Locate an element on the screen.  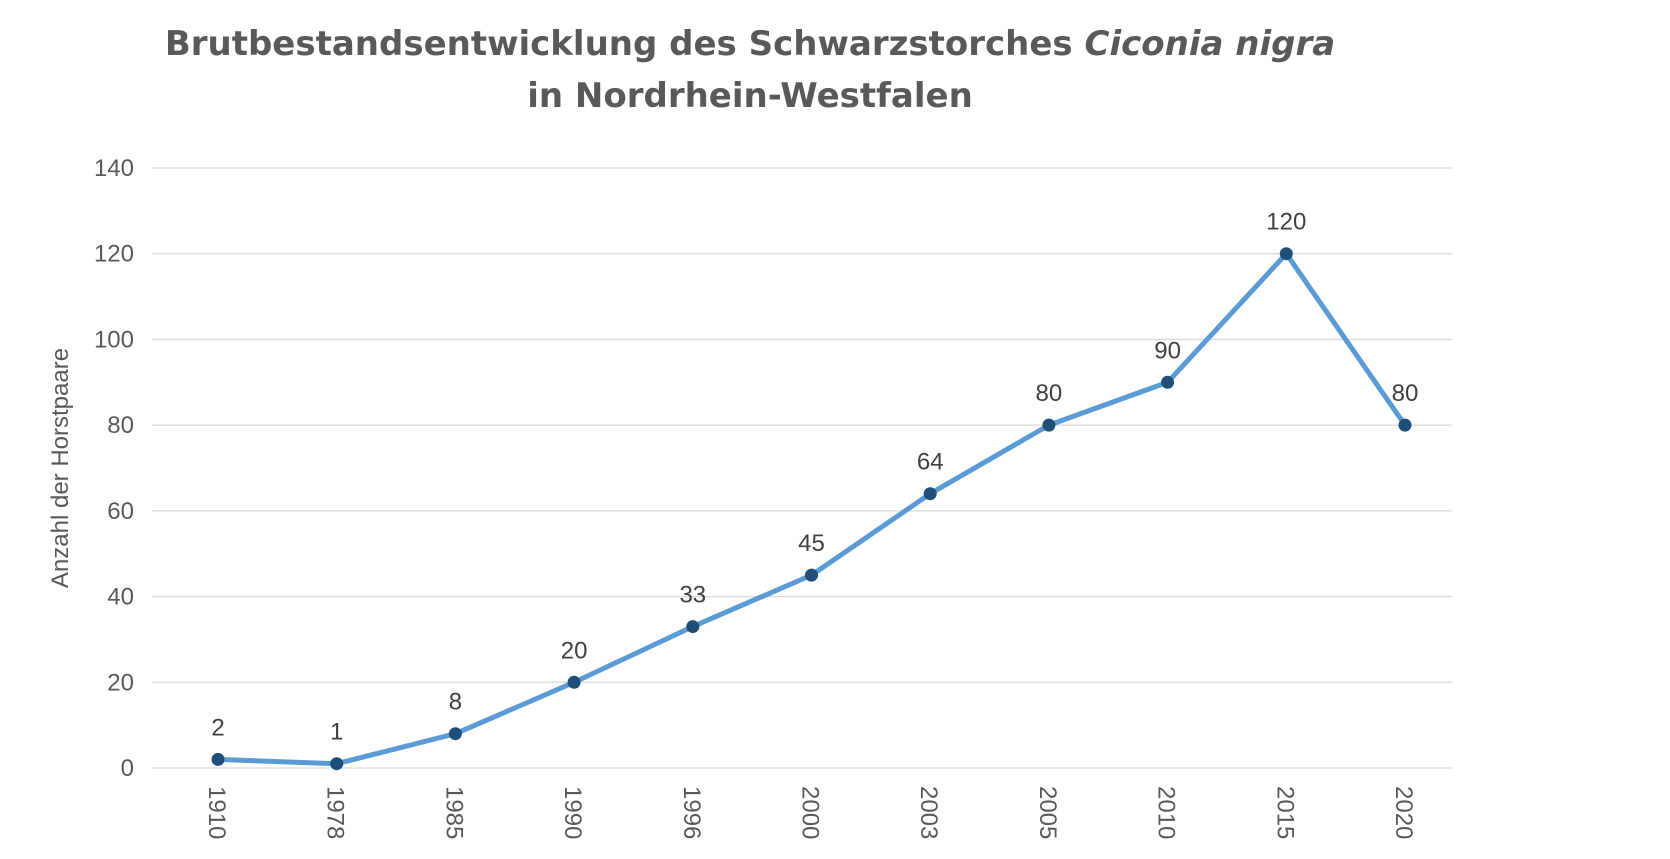
x-tick-label: 2015 is located at coordinates (1284, 812).